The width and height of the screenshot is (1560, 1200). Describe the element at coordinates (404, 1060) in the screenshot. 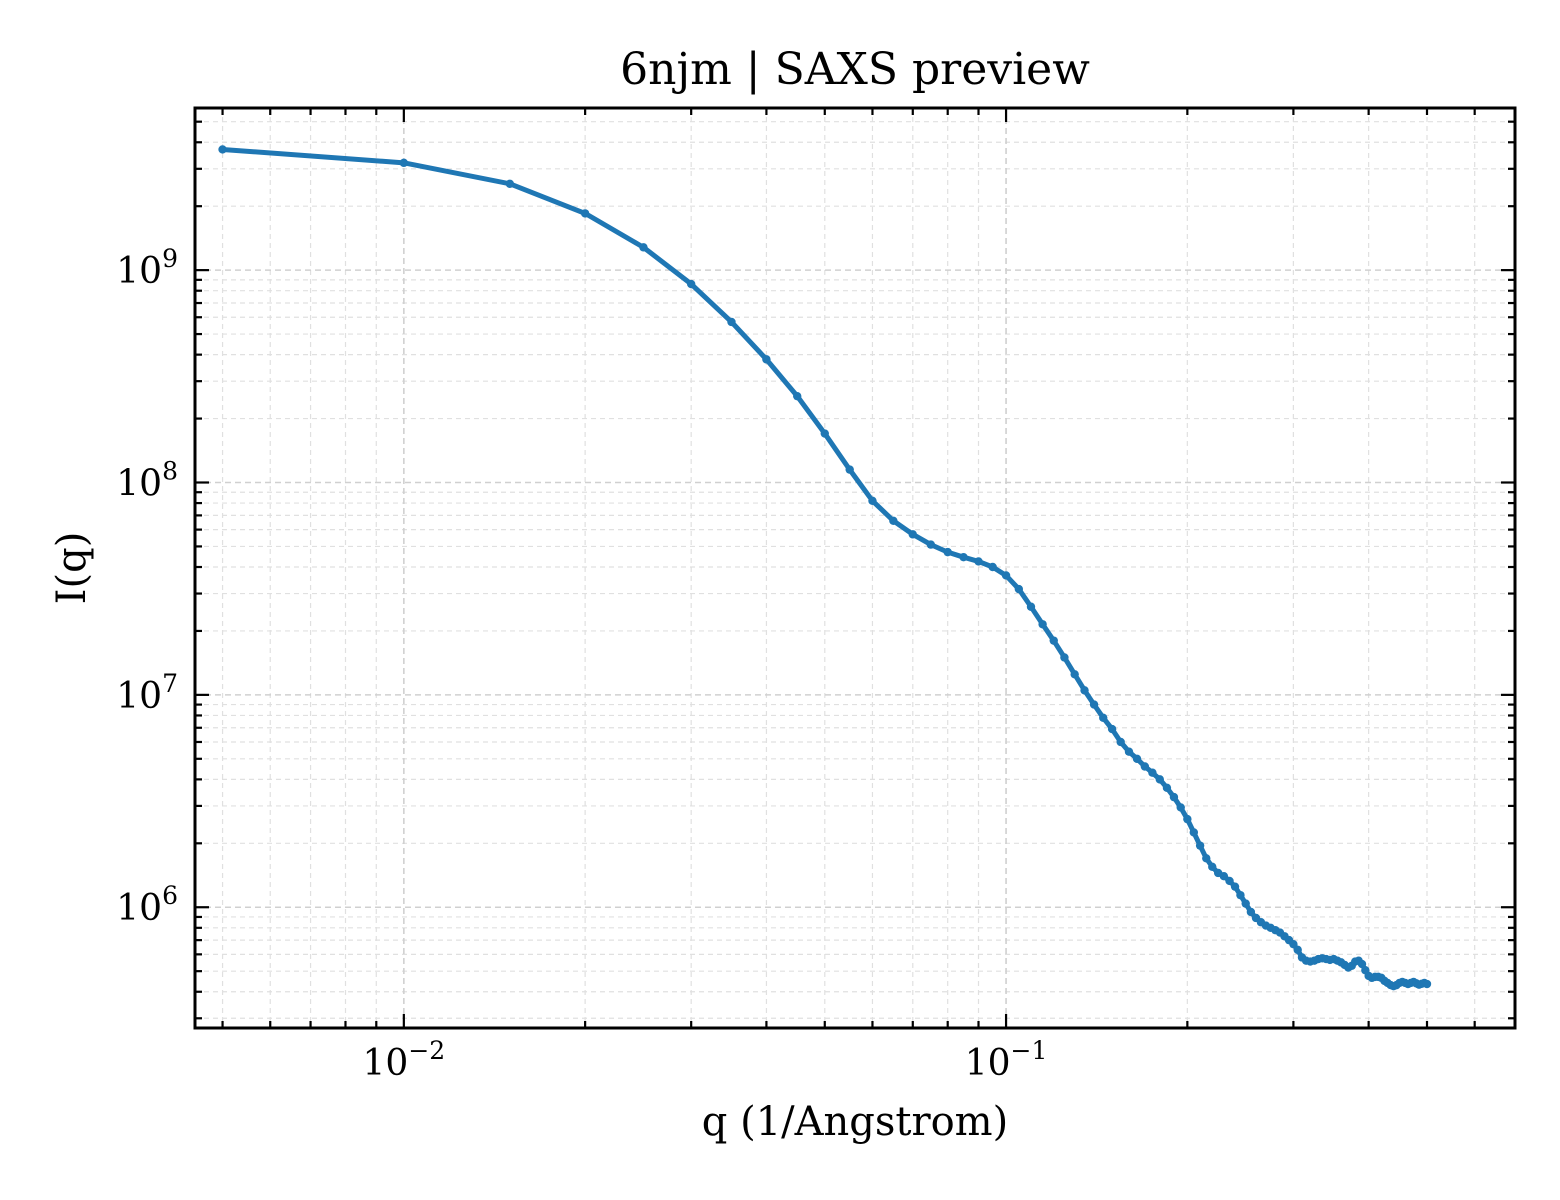

I see `x-tick-label: 10⁻²` at that location.